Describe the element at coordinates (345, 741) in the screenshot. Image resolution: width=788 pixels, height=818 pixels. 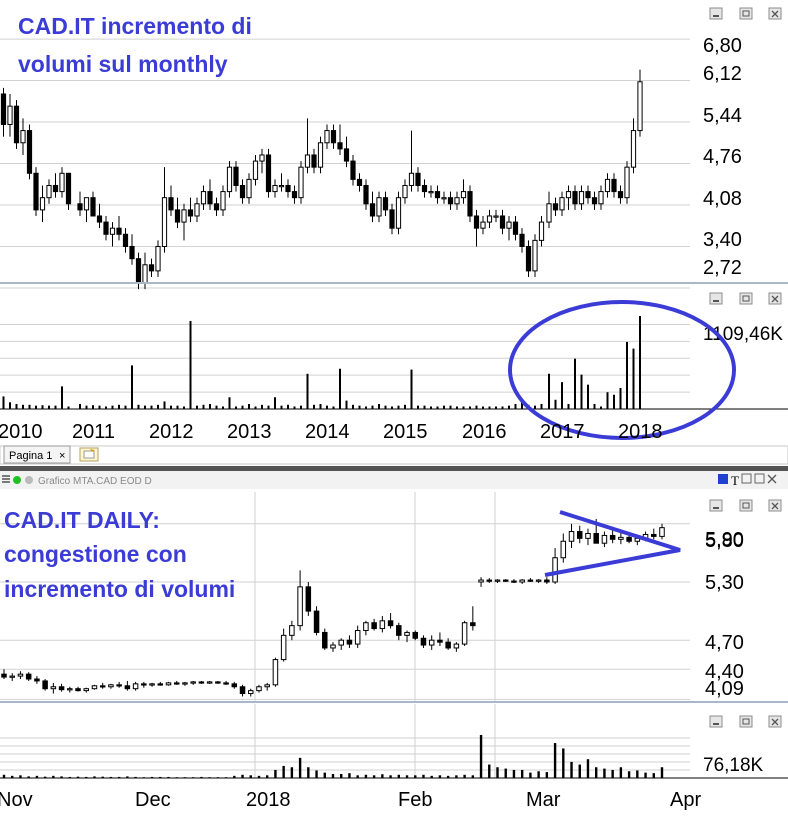
I see `daily-volume-grid` at that location.